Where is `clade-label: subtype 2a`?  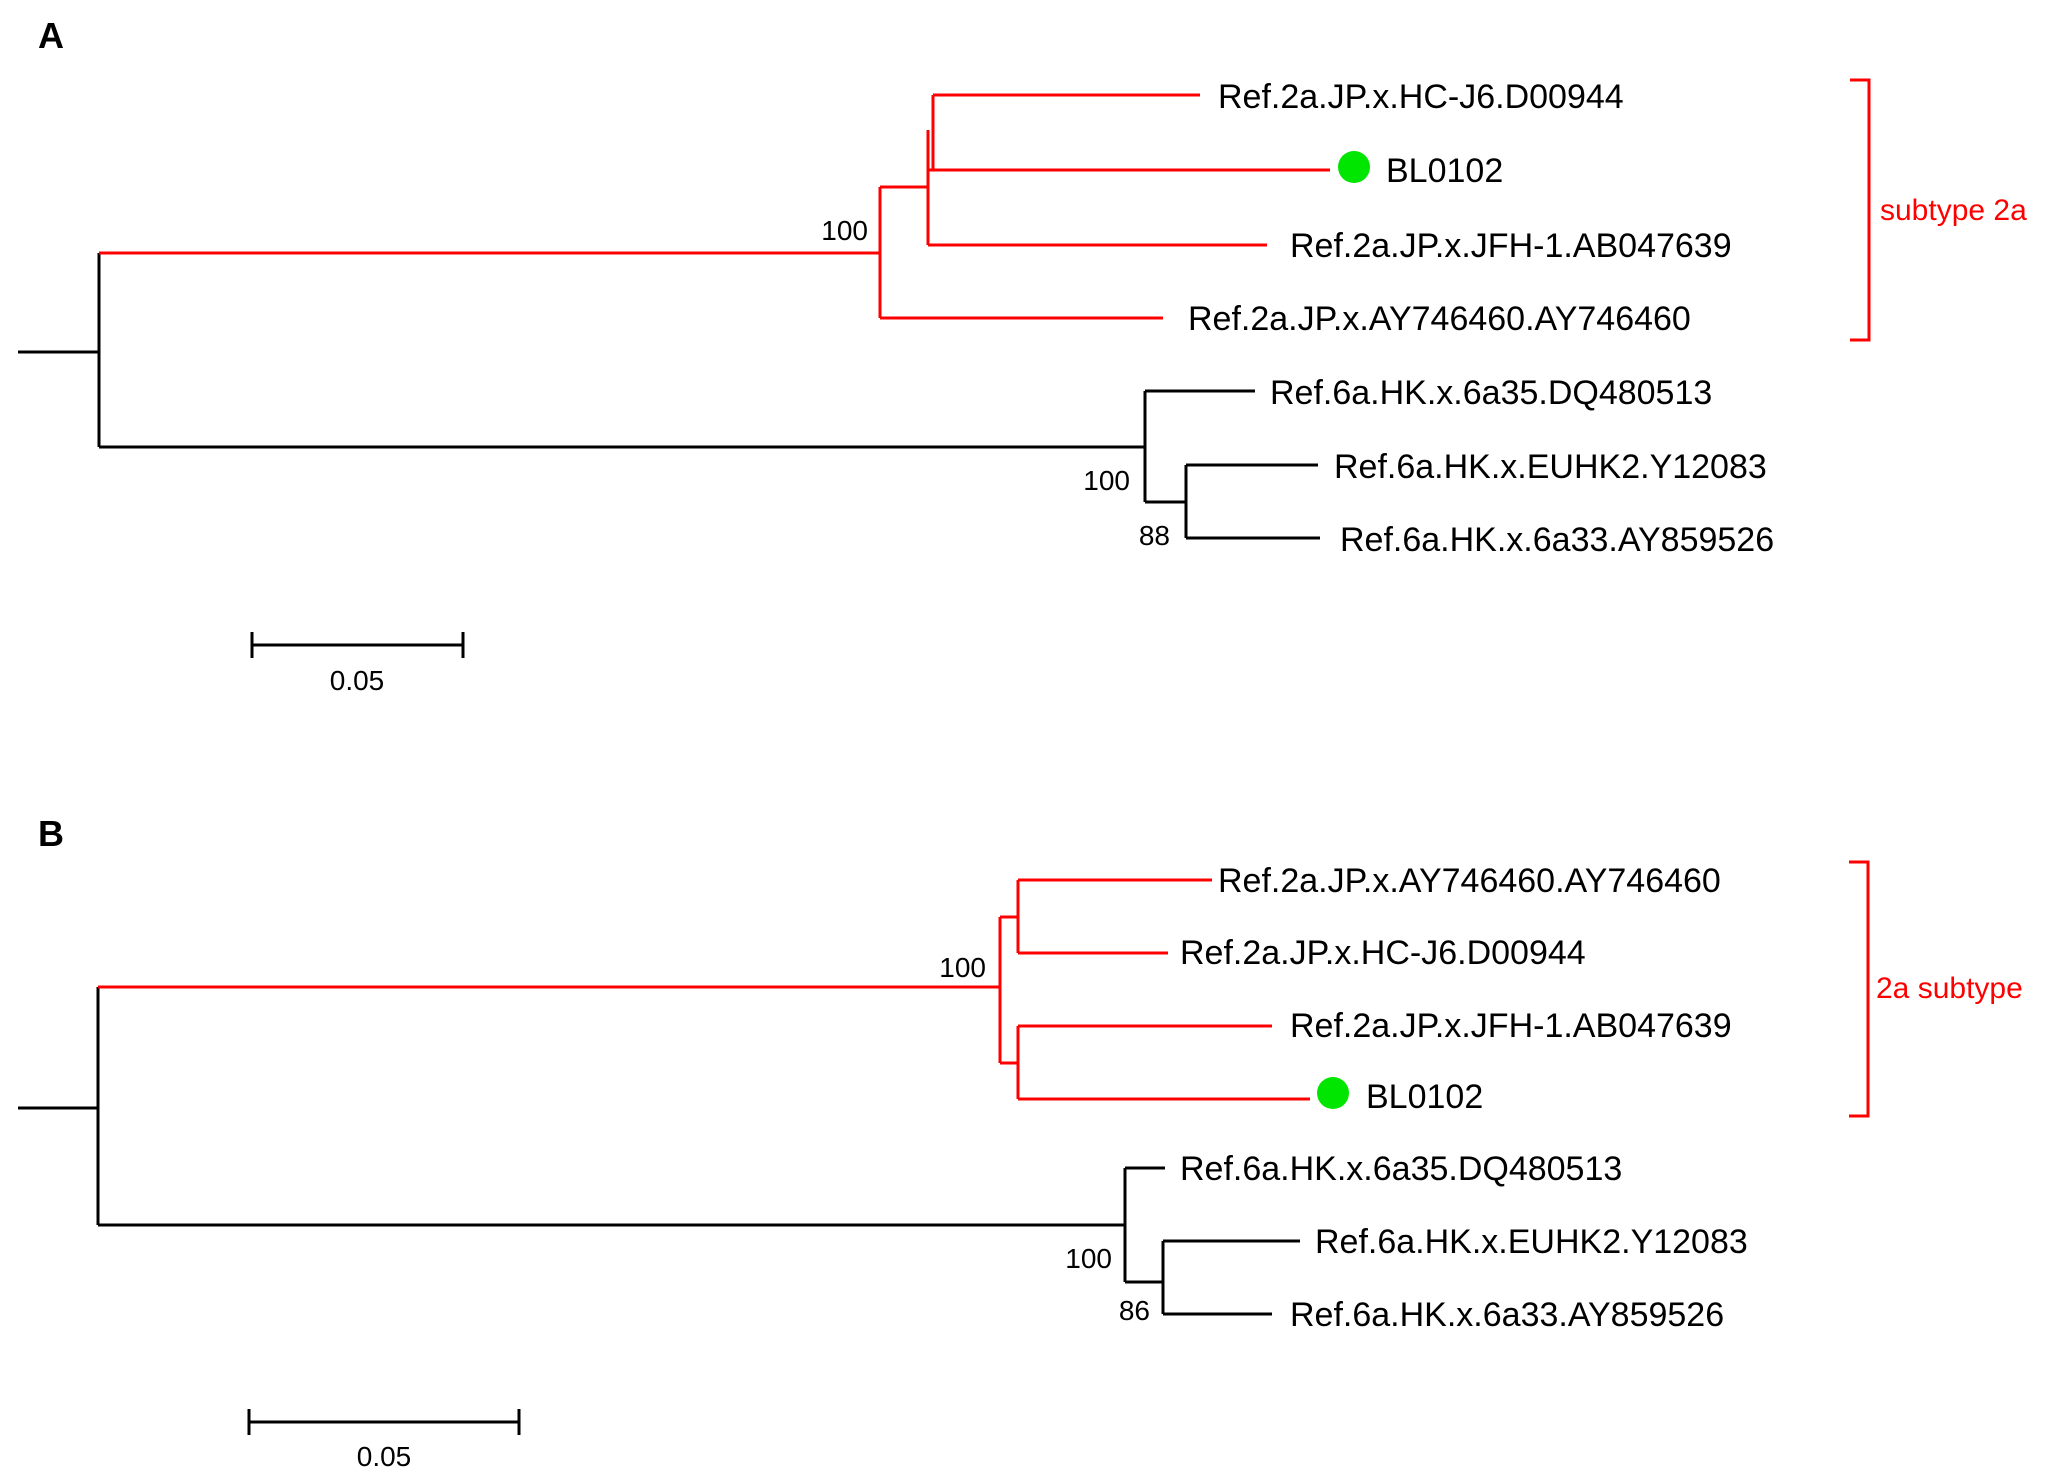
clade-label: subtype 2a is located at coordinates (1953, 210).